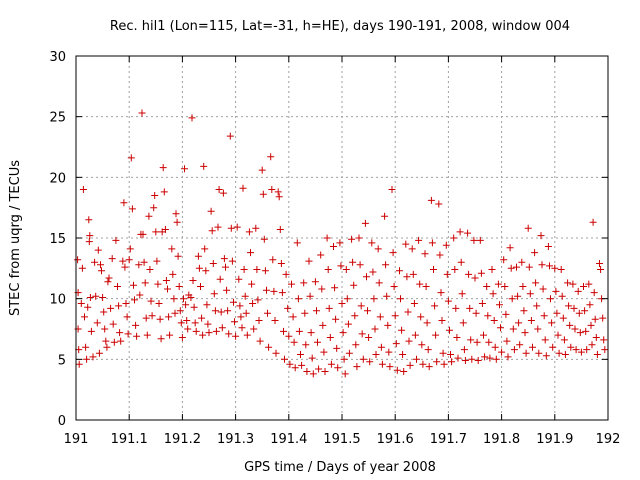  Describe the element at coordinates (608, 439) in the screenshot. I see `x-tick-label: 192` at that location.